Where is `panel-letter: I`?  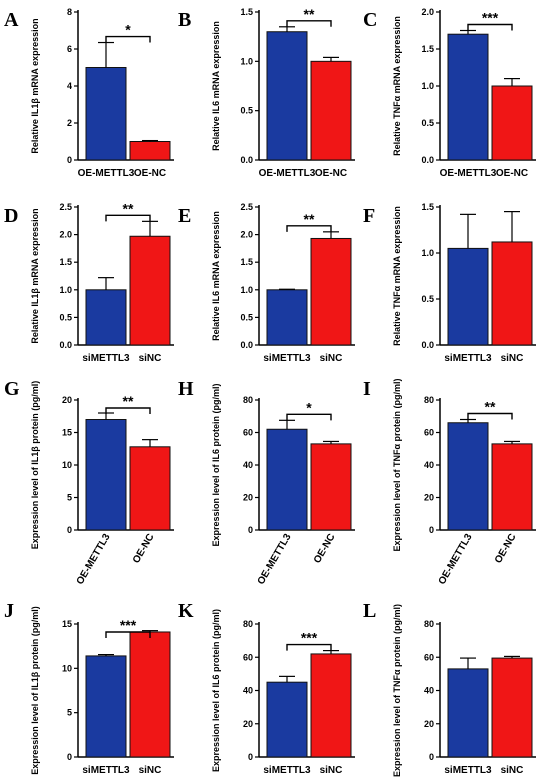 panel-letter: I is located at coordinates (367, 389).